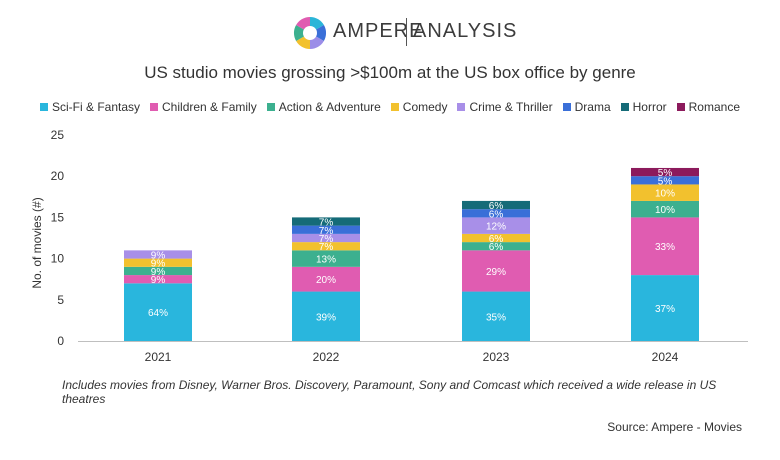 The width and height of the screenshot is (780, 460). I want to click on legend-item: Romance, so click(708, 107).